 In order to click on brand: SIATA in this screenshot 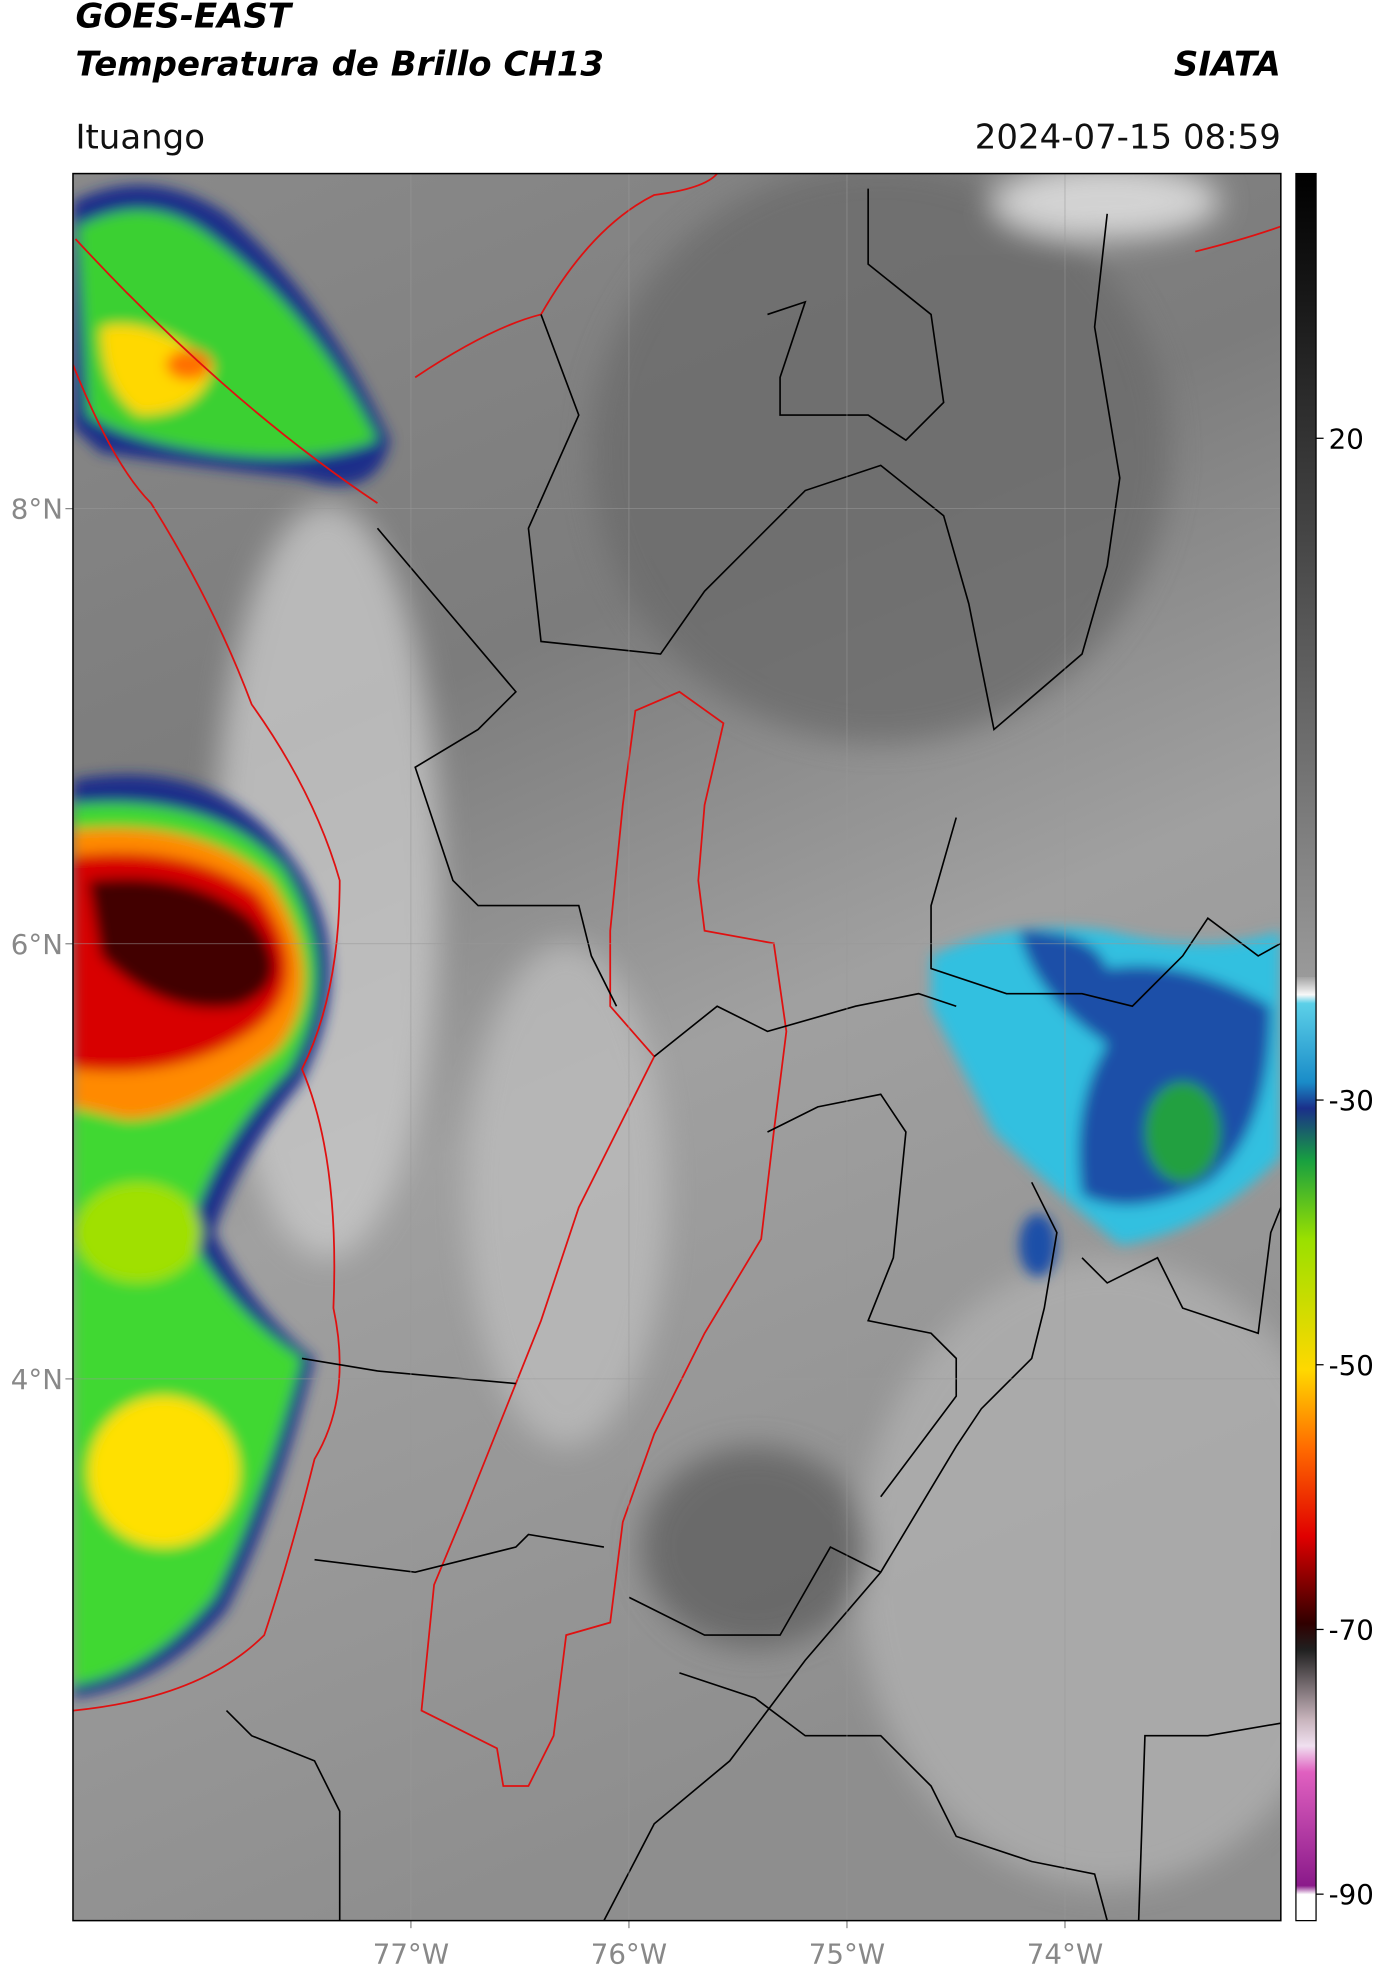, I will do `click(1227, 64)`.